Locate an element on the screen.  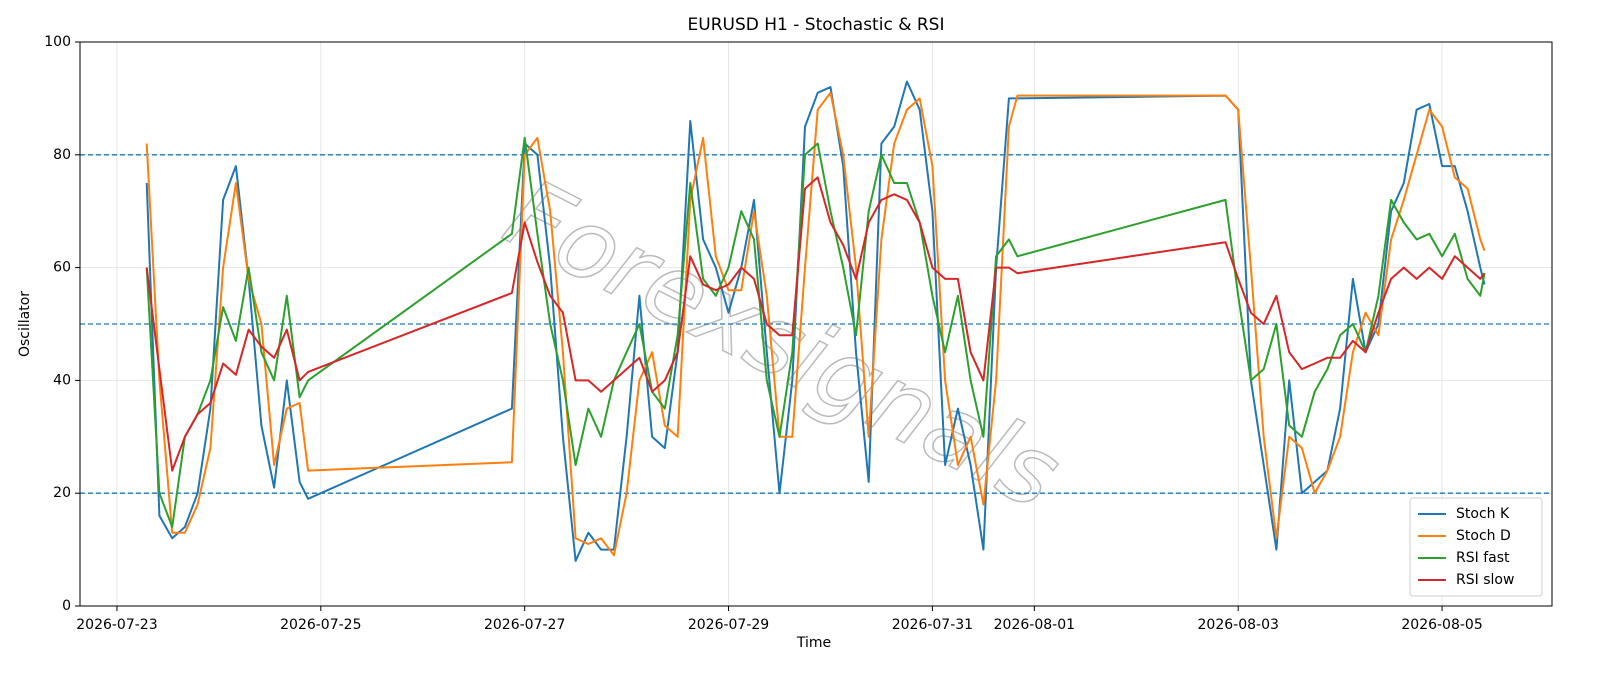
y-tick-label: 20 is located at coordinates (62, 493).